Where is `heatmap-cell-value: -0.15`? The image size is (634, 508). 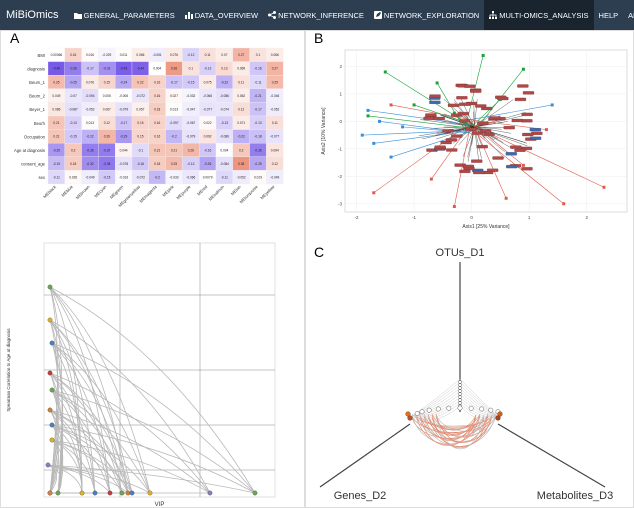 heatmap-cell-value: -0.15 is located at coordinates (73, 137).